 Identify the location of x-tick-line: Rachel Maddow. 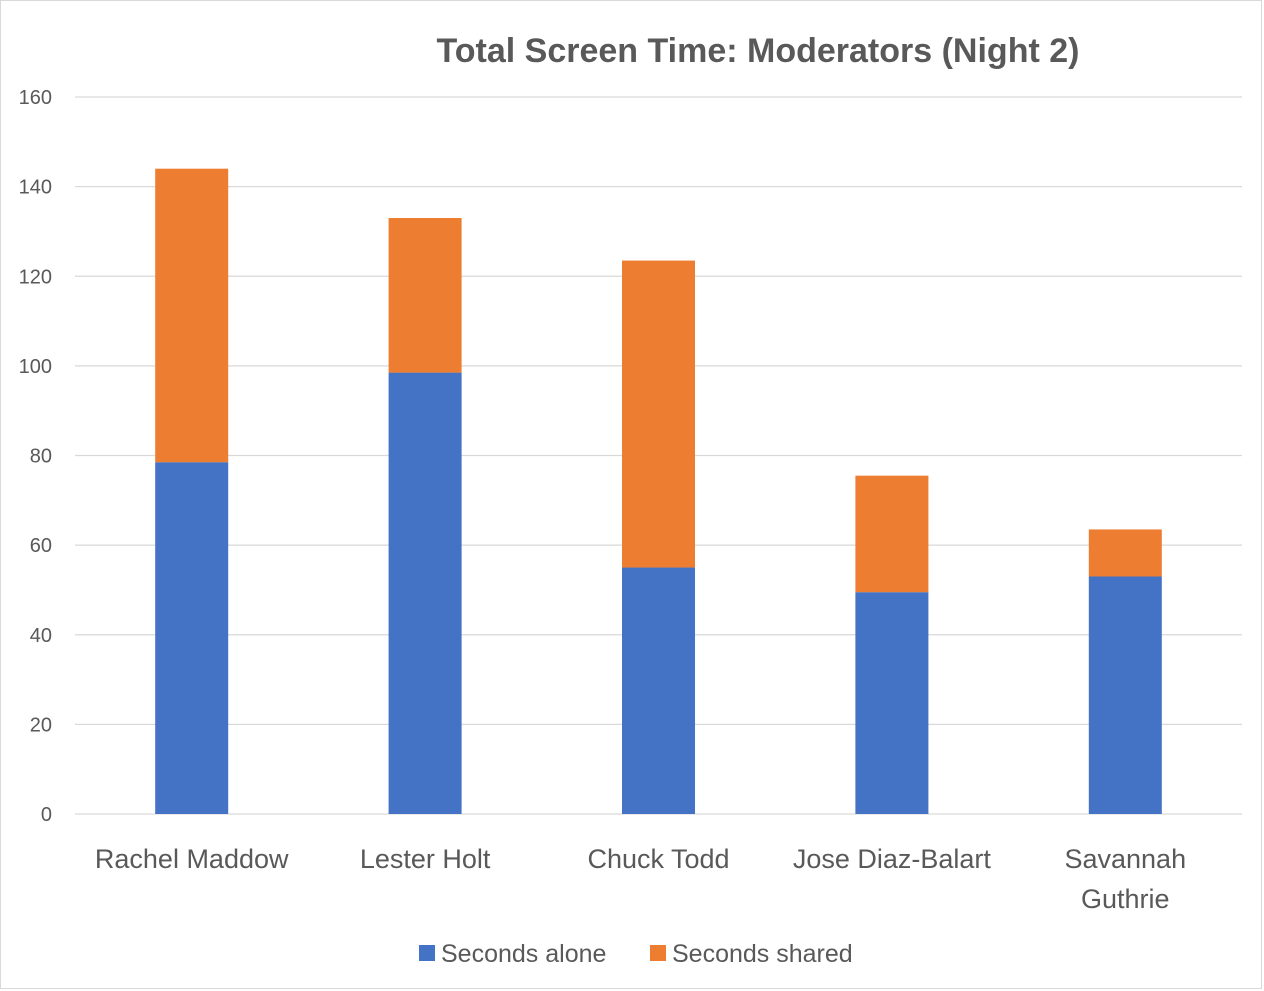
(192, 859).